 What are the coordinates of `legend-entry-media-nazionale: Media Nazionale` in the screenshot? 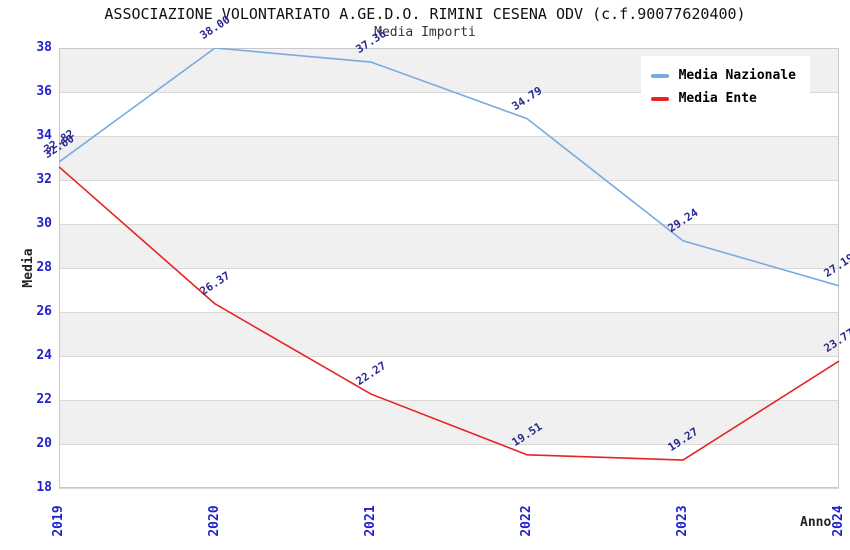 It's located at (723, 75).